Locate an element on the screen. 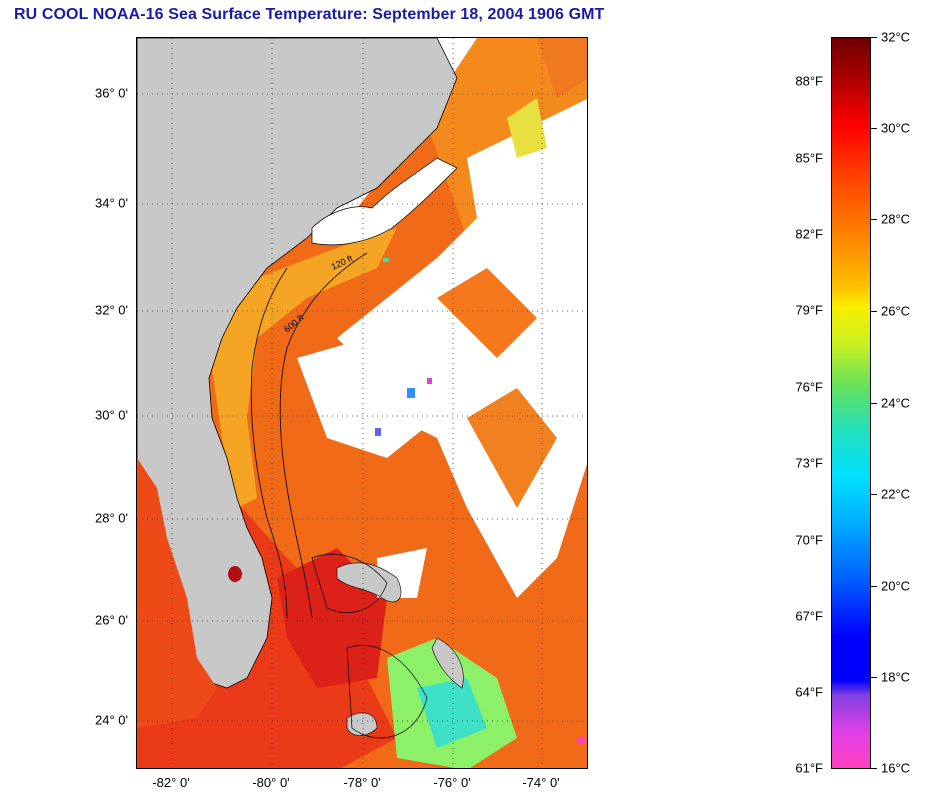 This screenshot has width=929, height=793. lon-label-78: -78° 0' is located at coordinates (362, 782).